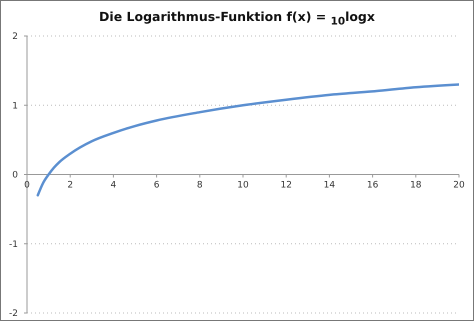 The width and height of the screenshot is (474, 321). What do you see at coordinates (113, 185) in the screenshot?
I see `x-tick-label: 4` at bounding box center [113, 185].